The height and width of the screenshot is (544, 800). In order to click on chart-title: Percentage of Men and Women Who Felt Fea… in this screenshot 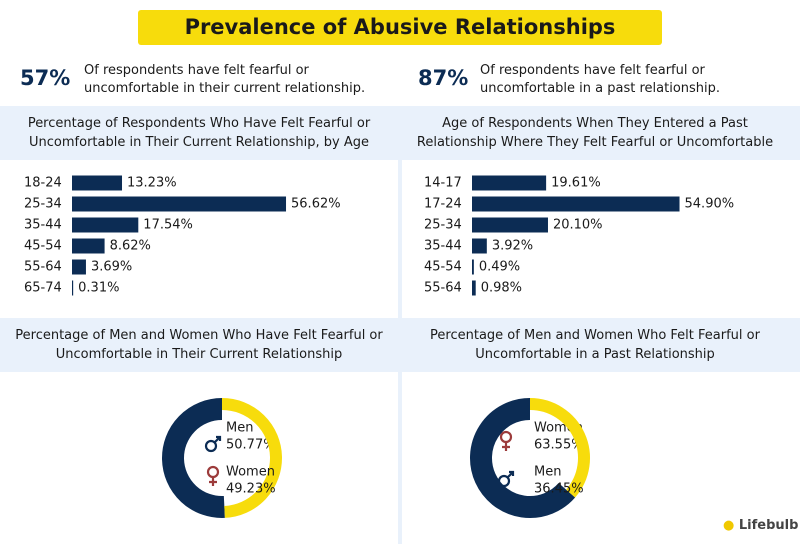, I will do `click(595, 345)`.